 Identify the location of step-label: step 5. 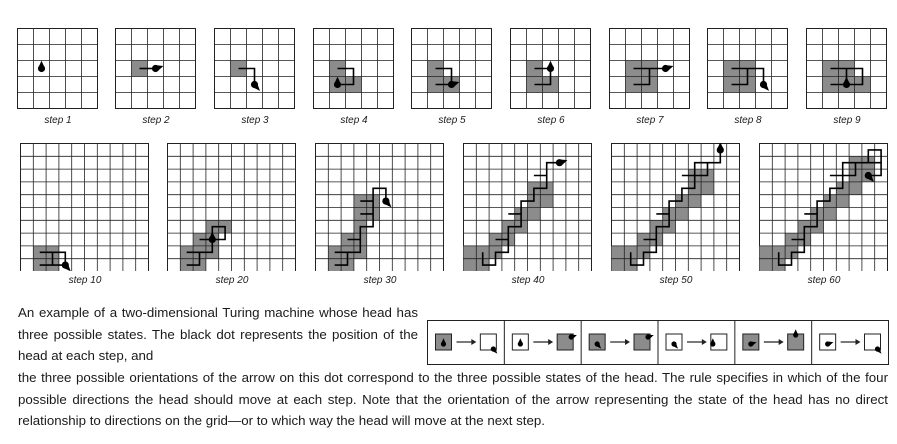
(452, 120).